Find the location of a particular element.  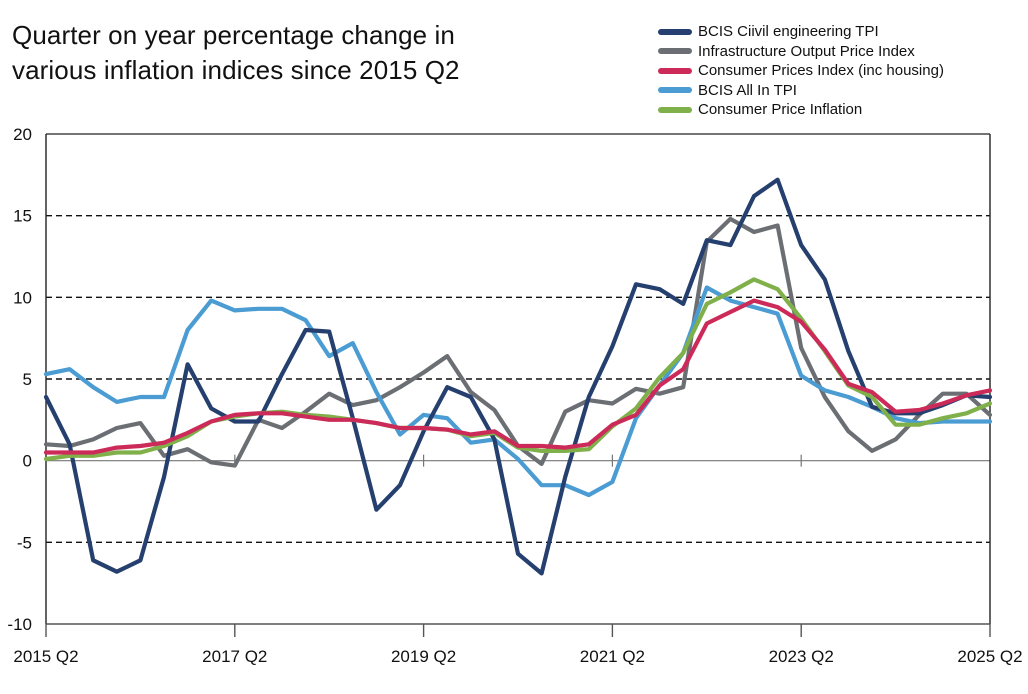

y-tick-label: 15 is located at coordinates (22, 216).